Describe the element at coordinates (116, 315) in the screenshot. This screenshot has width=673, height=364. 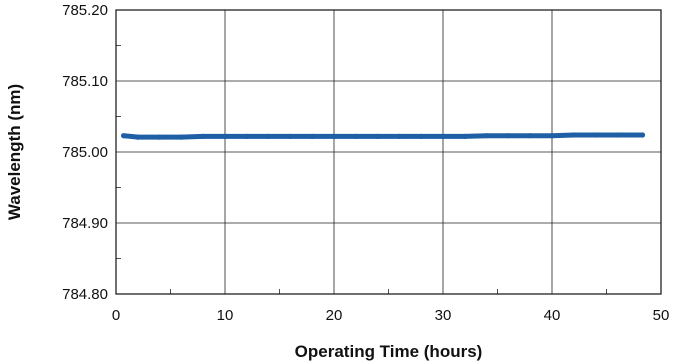
I see `x-tick-label: 0` at that location.